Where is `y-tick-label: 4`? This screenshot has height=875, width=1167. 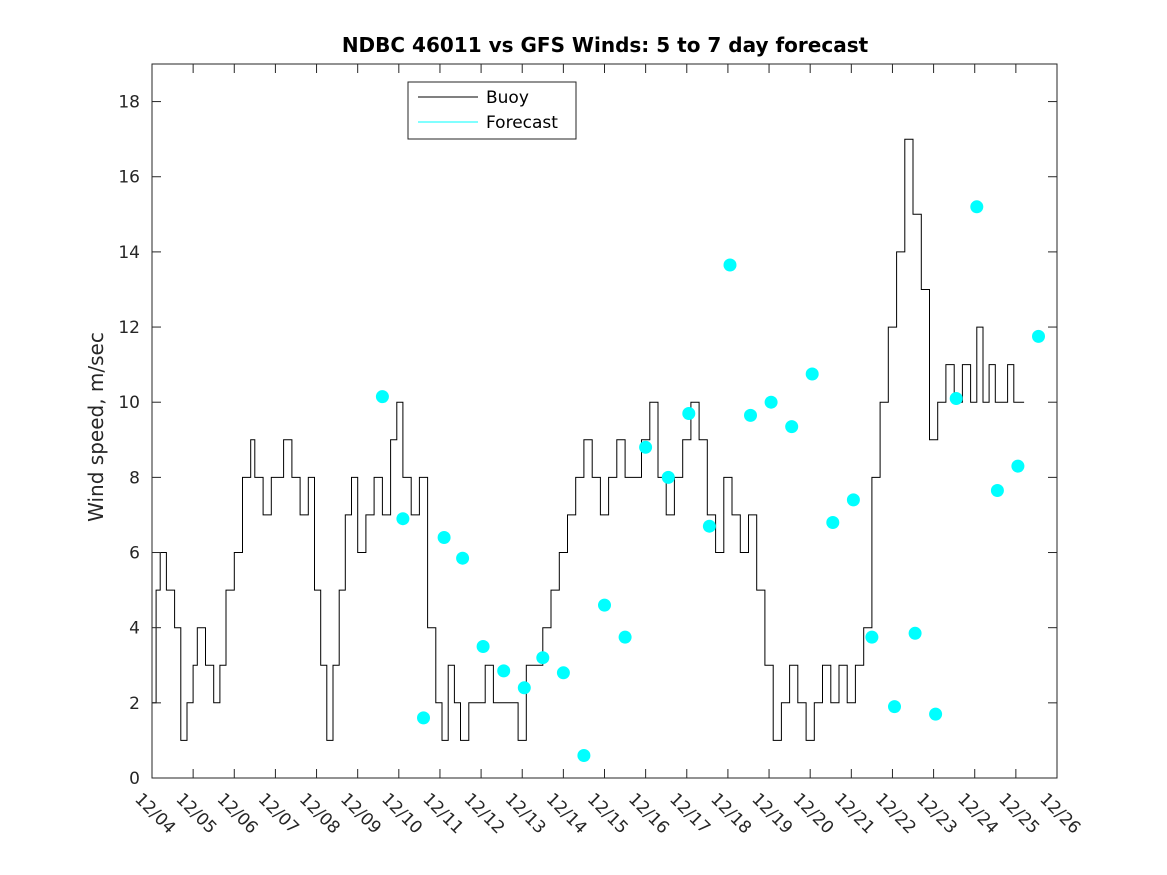
y-tick-label: 4 is located at coordinates (134, 629).